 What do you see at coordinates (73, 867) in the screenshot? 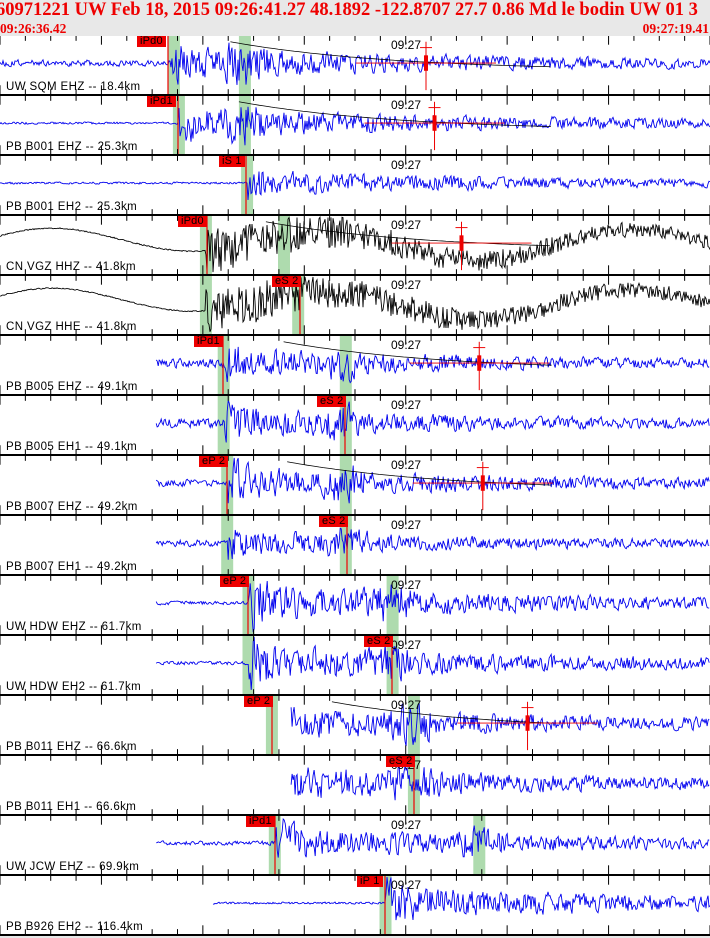
I see `station-channel-label: UW JCW EHZ -- 69.9km` at bounding box center [73, 867].